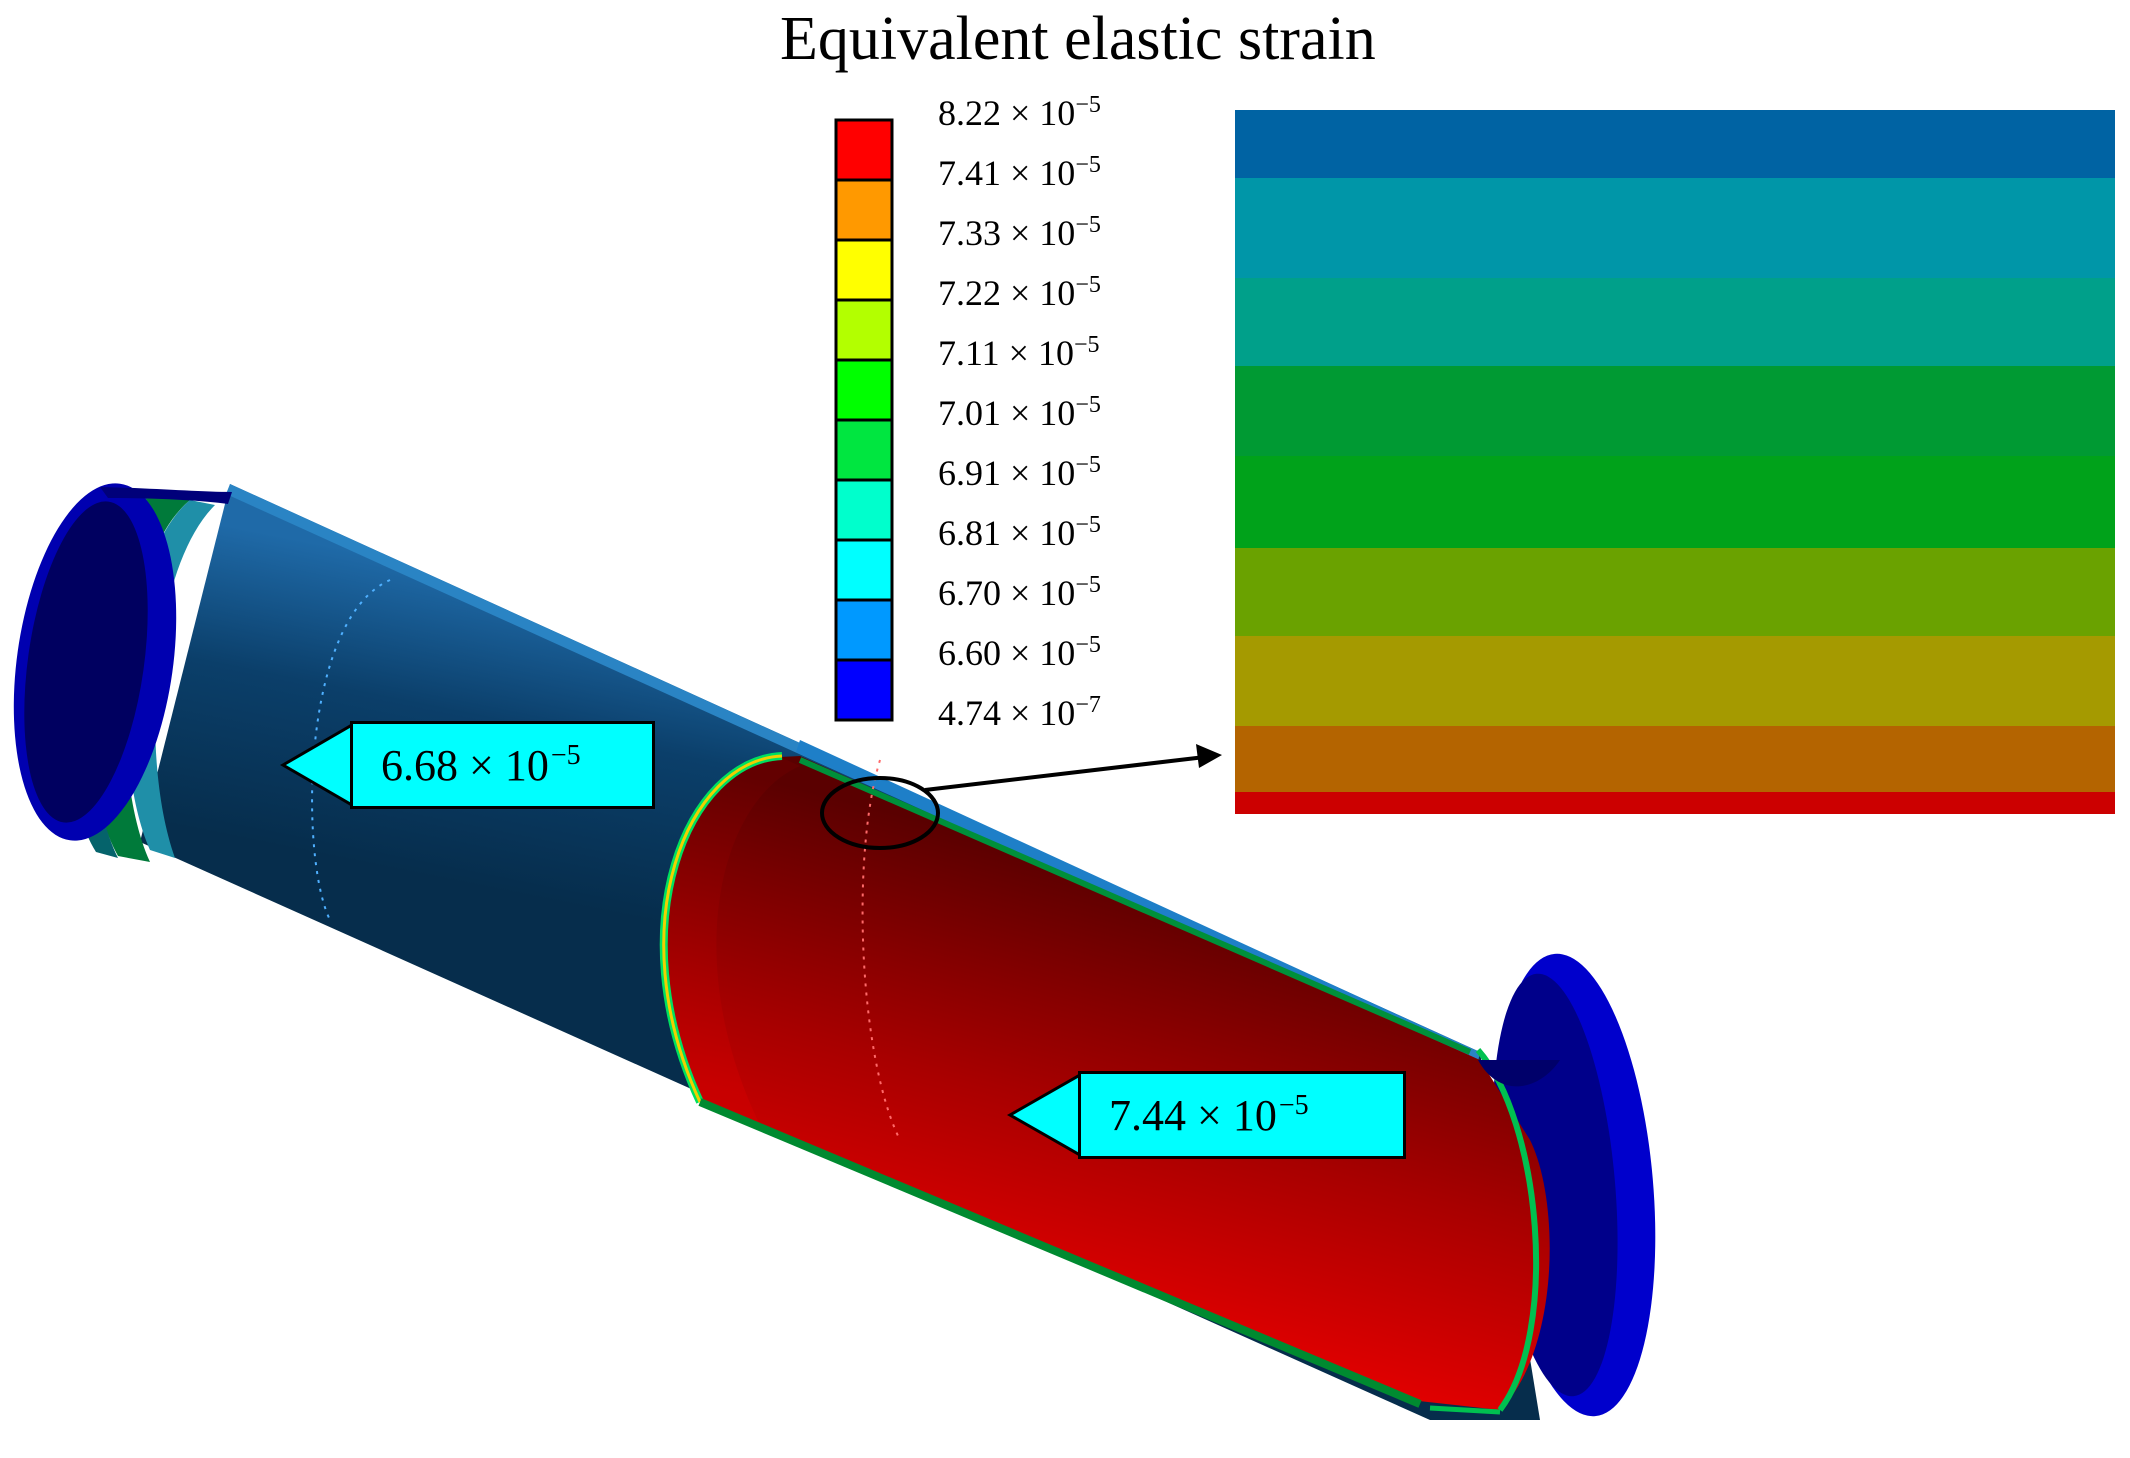 Image resolution: width=2130 pixels, height=1458 pixels. I want to click on legend-tick-label: 8.22 × 10⁻⁵, so click(1019, 112).